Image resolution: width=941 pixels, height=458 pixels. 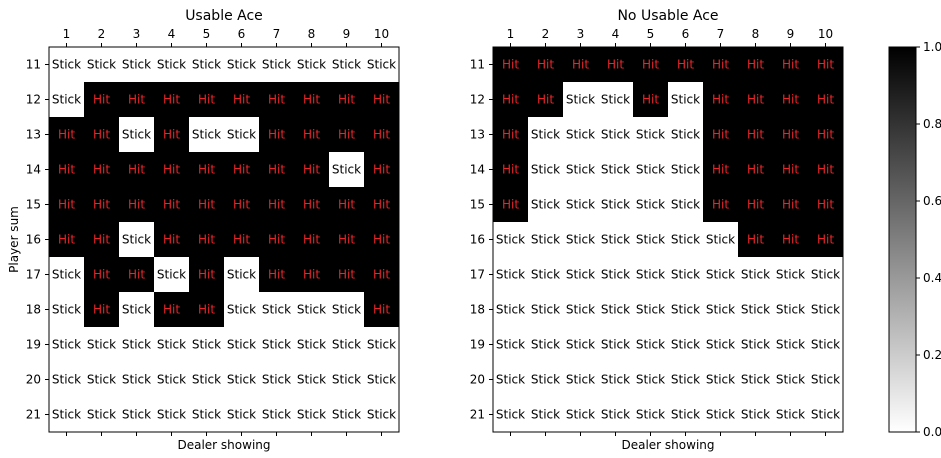 What do you see at coordinates (67, 34) in the screenshot?
I see `x-tick-label: 1` at bounding box center [67, 34].